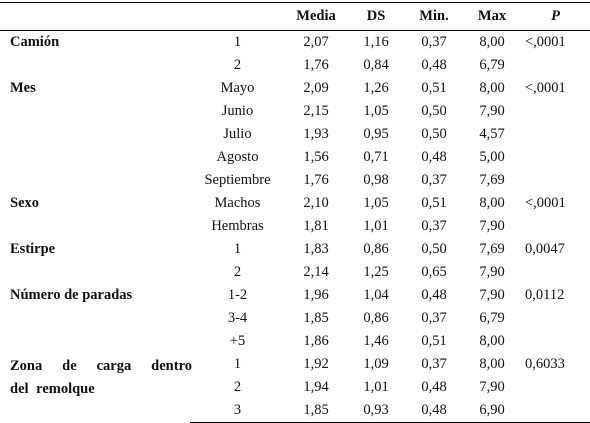 The height and width of the screenshot is (423, 590). Describe the element at coordinates (295, 387) in the screenshot. I see `table-row: 2 1,94 1,01 0,48 7,90` at that location.